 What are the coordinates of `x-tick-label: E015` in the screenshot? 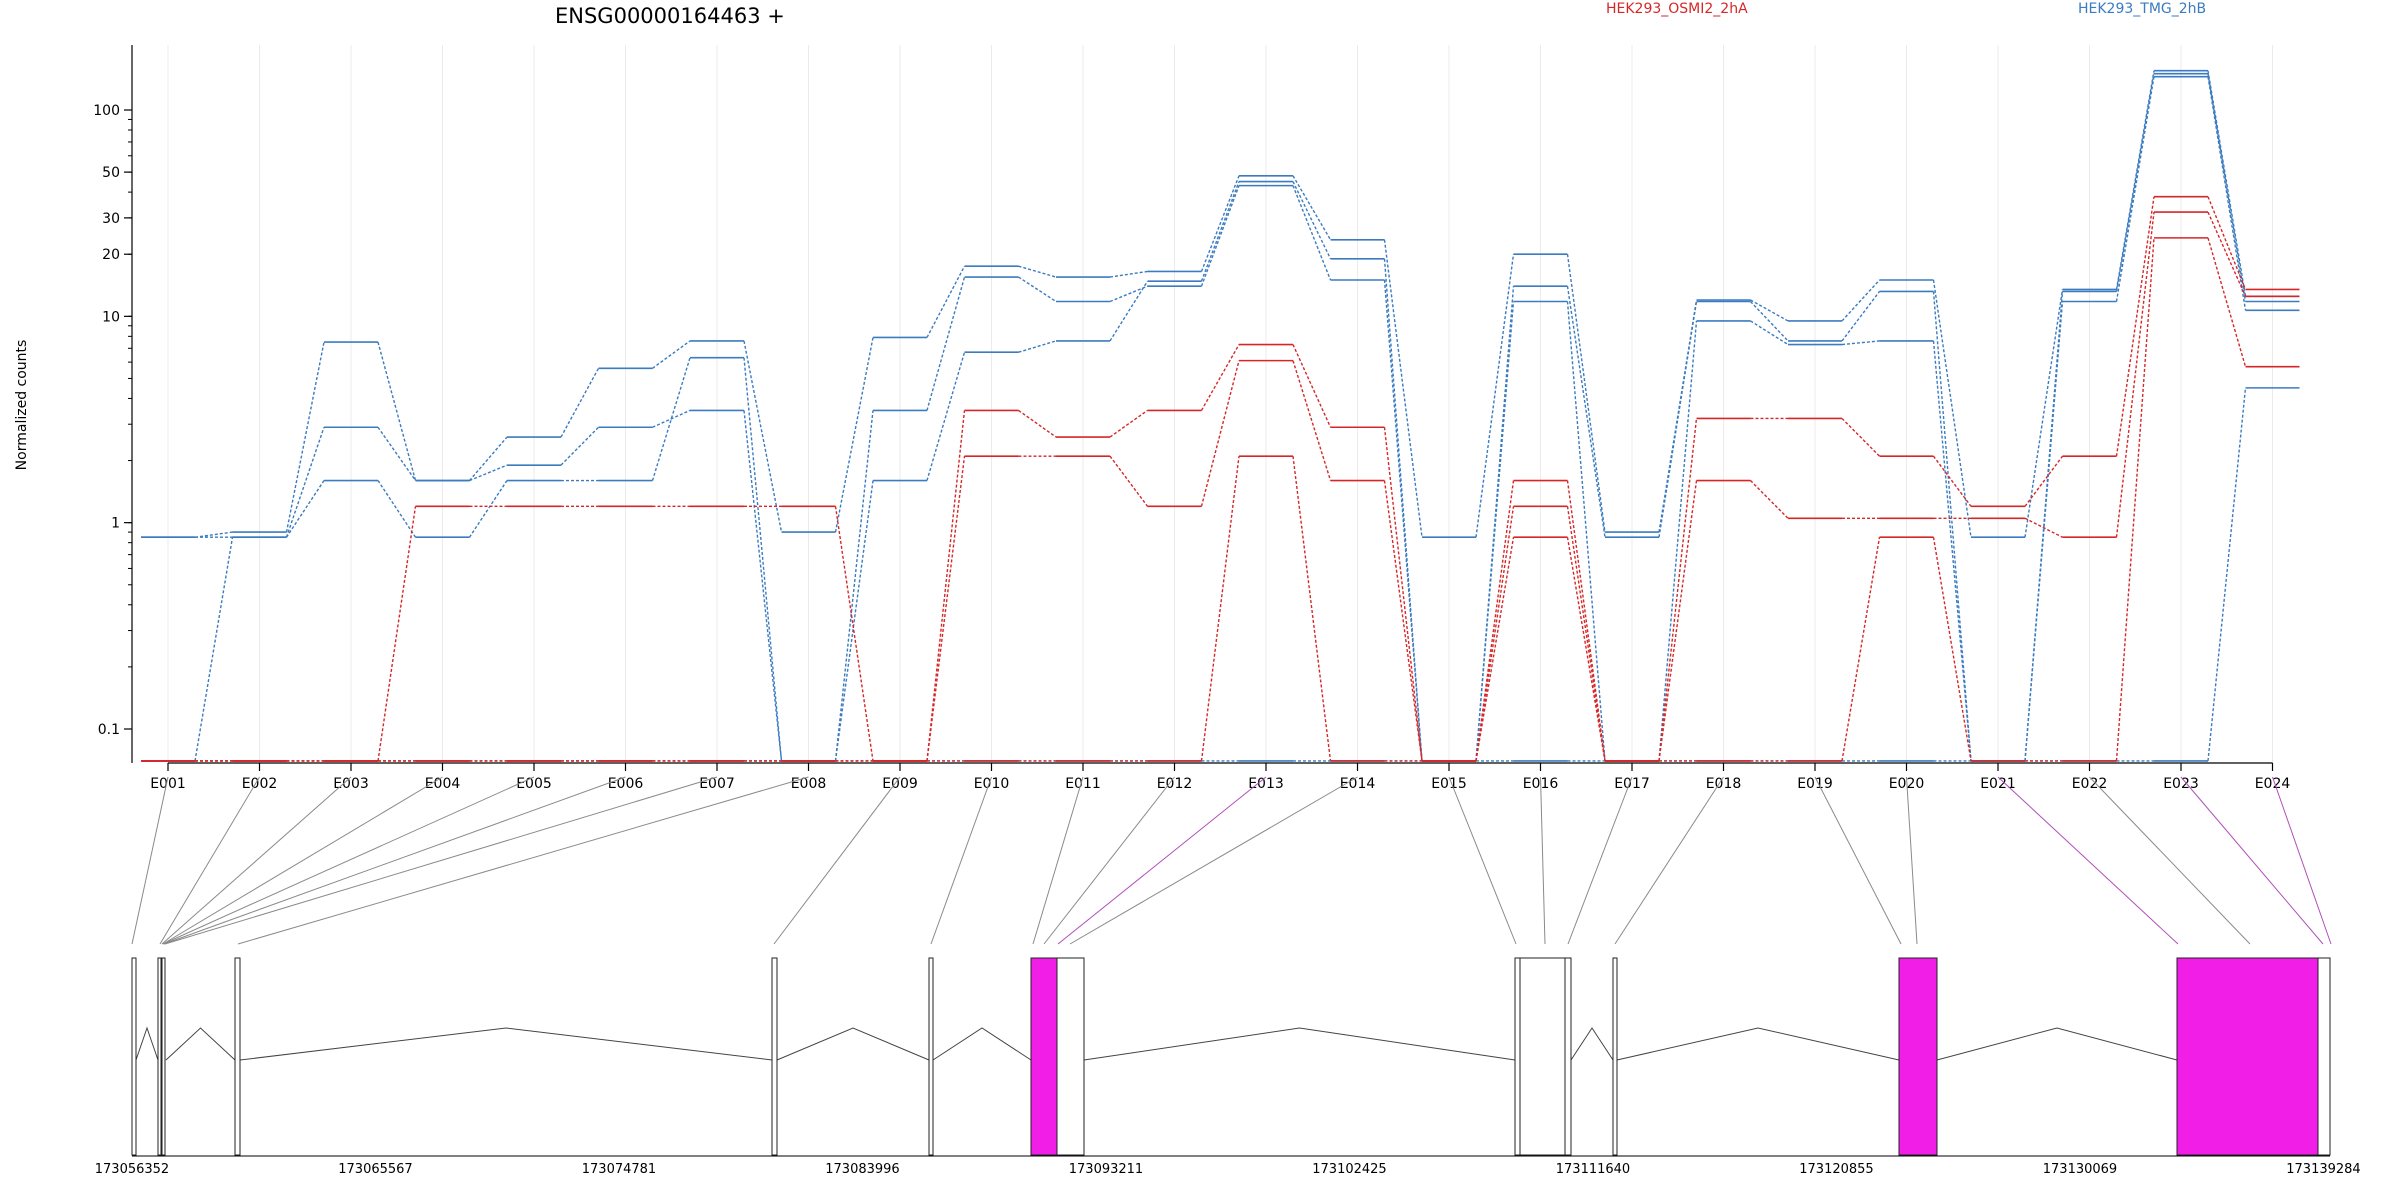 It's located at (1449, 784).